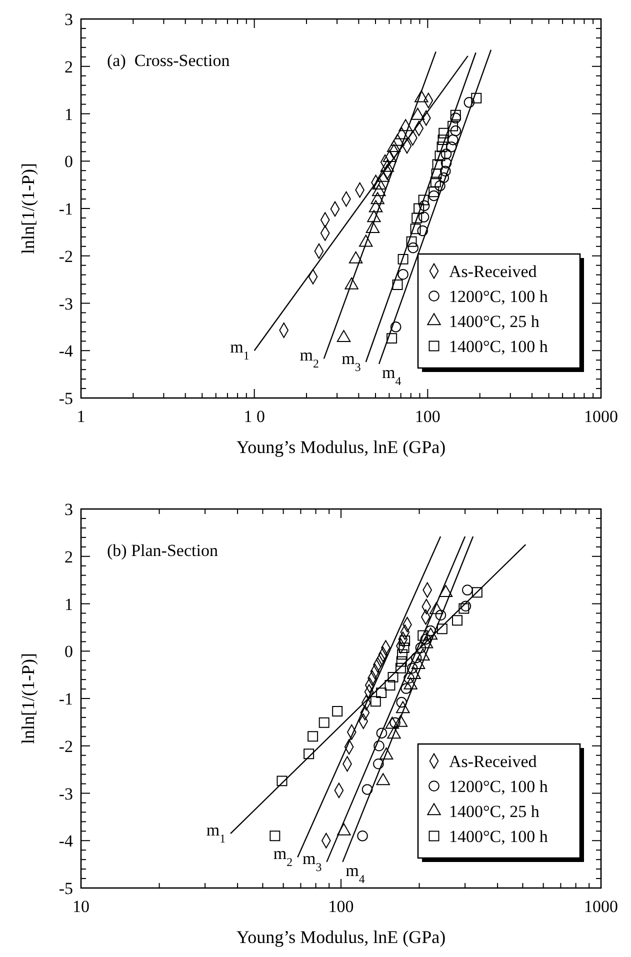 Image resolution: width=631 pixels, height=957 pixels. What do you see at coordinates (254, 416) in the screenshot?
I see `x-tick-label: 1 0` at bounding box center [254, 416].